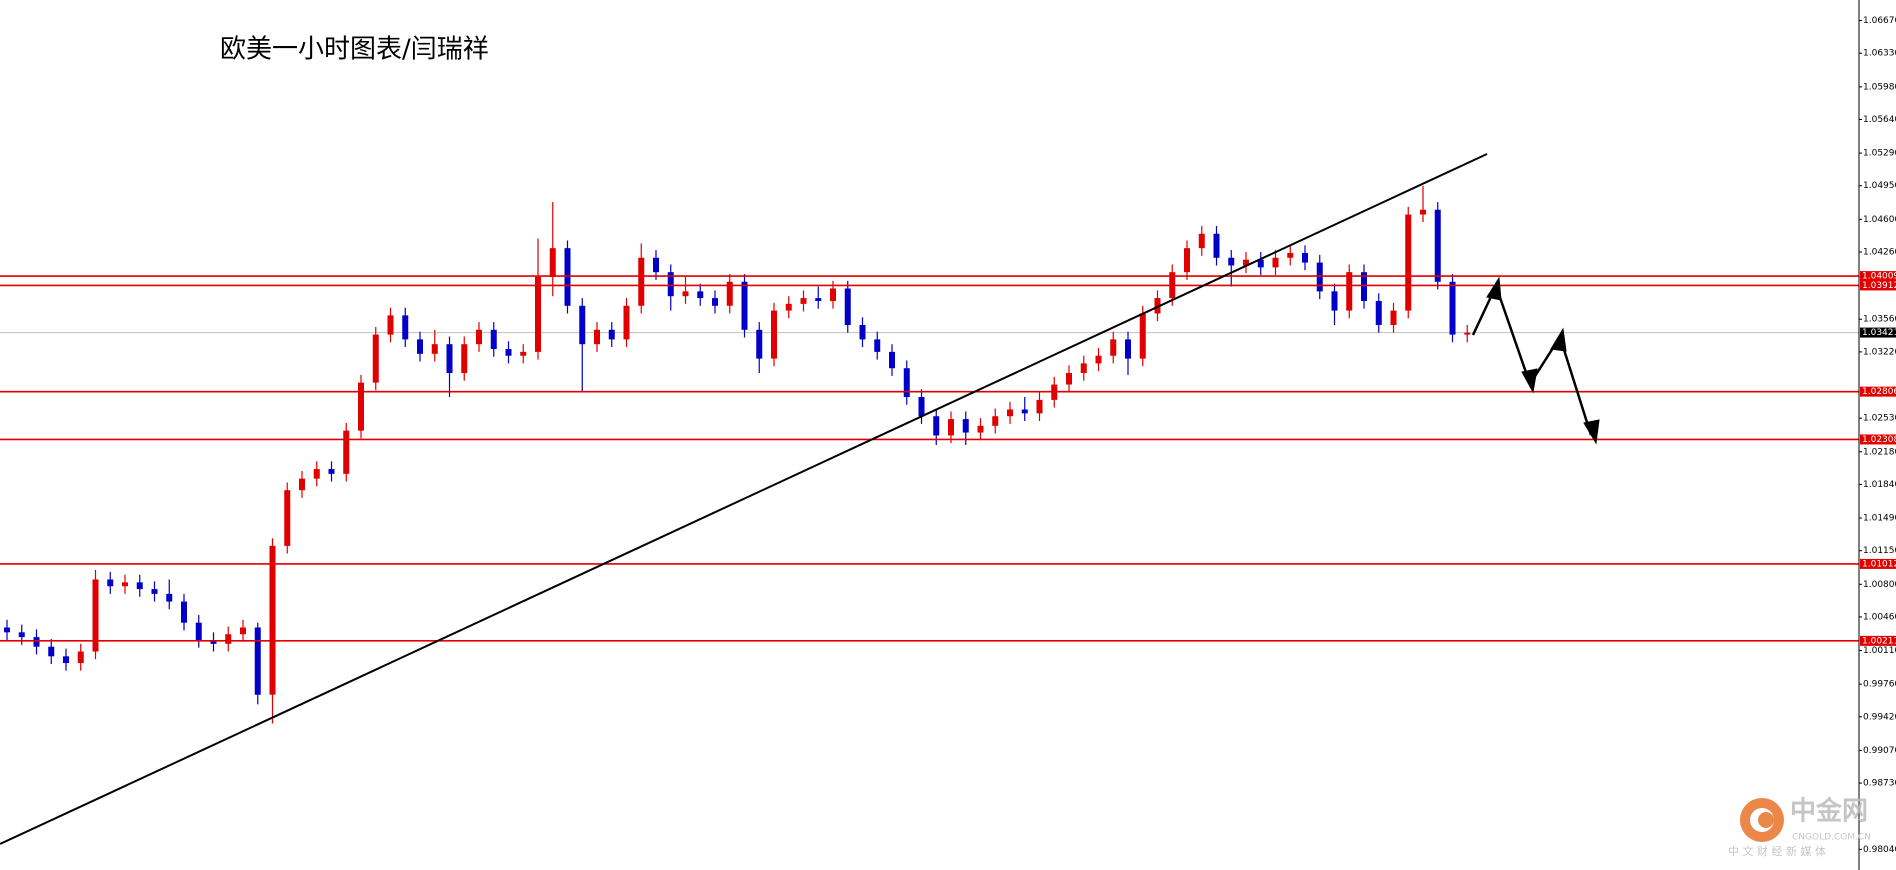  Describe the element at coordinates (1535, 360) in the screenshot. I see `forecast-arrows` at that location.